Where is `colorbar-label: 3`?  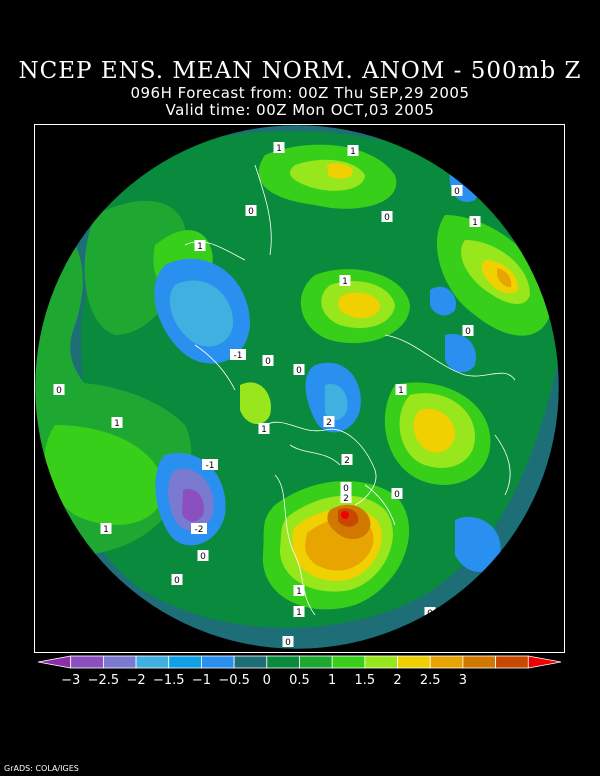
colorbar-label: 3 is located at coordinates (463, 680).